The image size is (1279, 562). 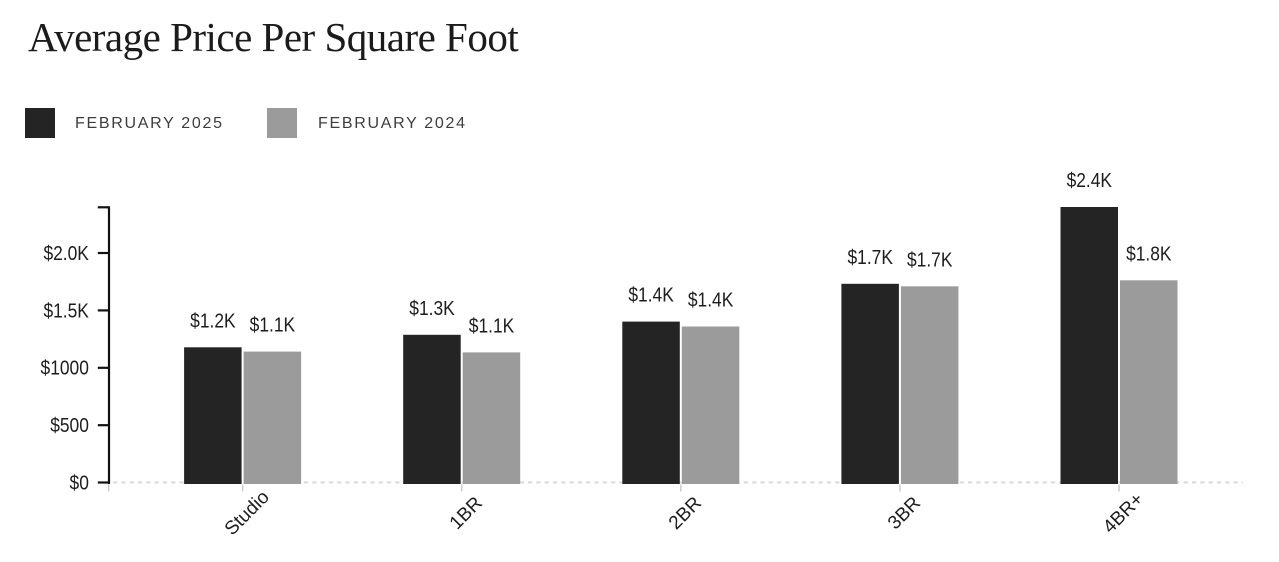 What do you see at coordinates (685, 513) in the screenshot?
I see `svg-text: 2BR` at bounding box center [685, 513].